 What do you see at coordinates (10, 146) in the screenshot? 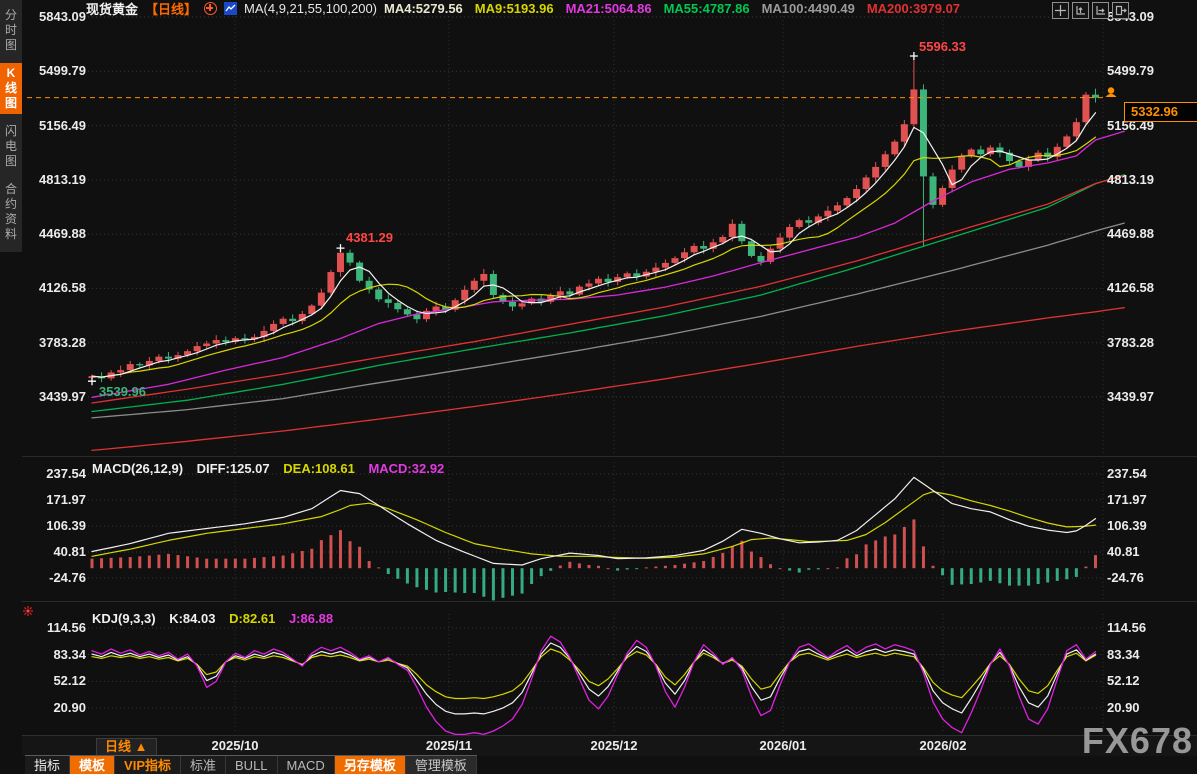
I see `sidebar-item-lightning: 闪 电 图` at bounding box center [10, 146].